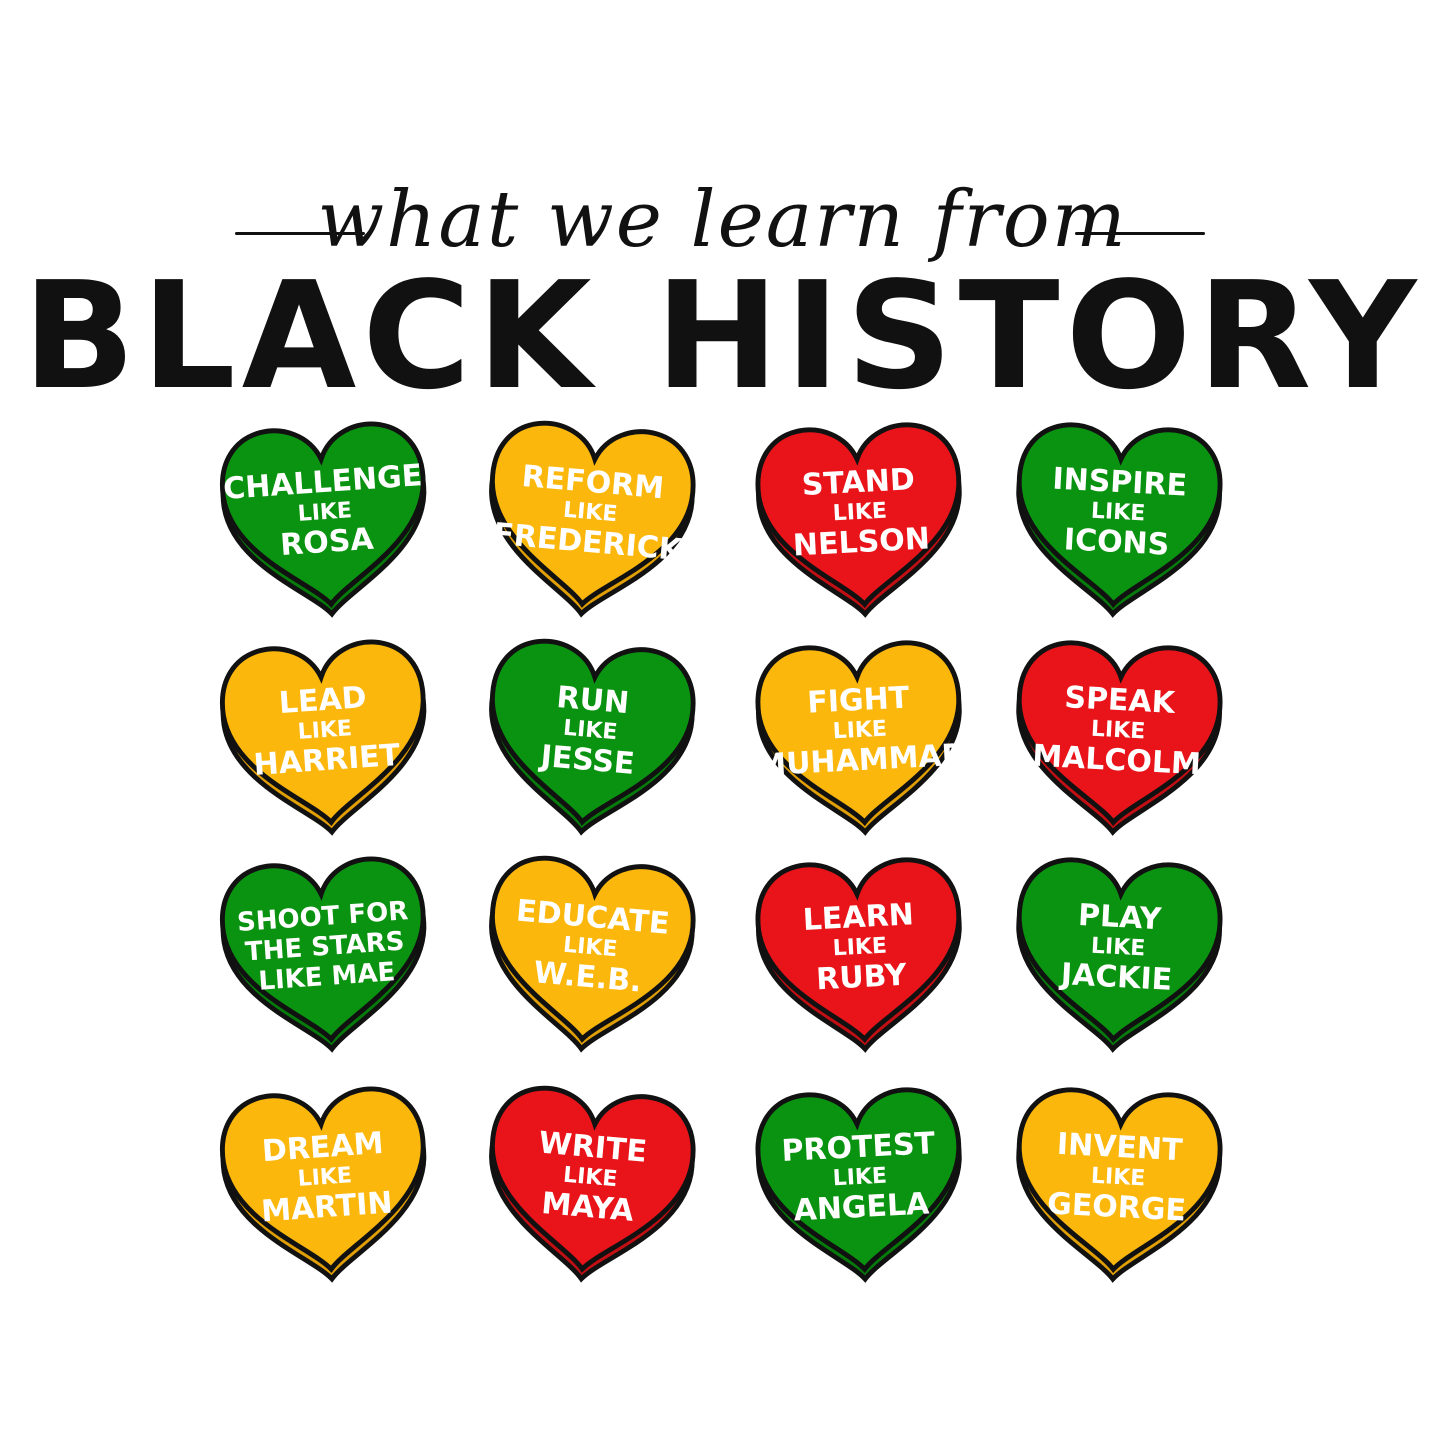 Image resolution: width=1445 pixels, height=1445 pixels. What do you see at coordinates (587, 760) in the screenshot?
I see `heart-text-line: JESSE` at bounding box center [587, 760].